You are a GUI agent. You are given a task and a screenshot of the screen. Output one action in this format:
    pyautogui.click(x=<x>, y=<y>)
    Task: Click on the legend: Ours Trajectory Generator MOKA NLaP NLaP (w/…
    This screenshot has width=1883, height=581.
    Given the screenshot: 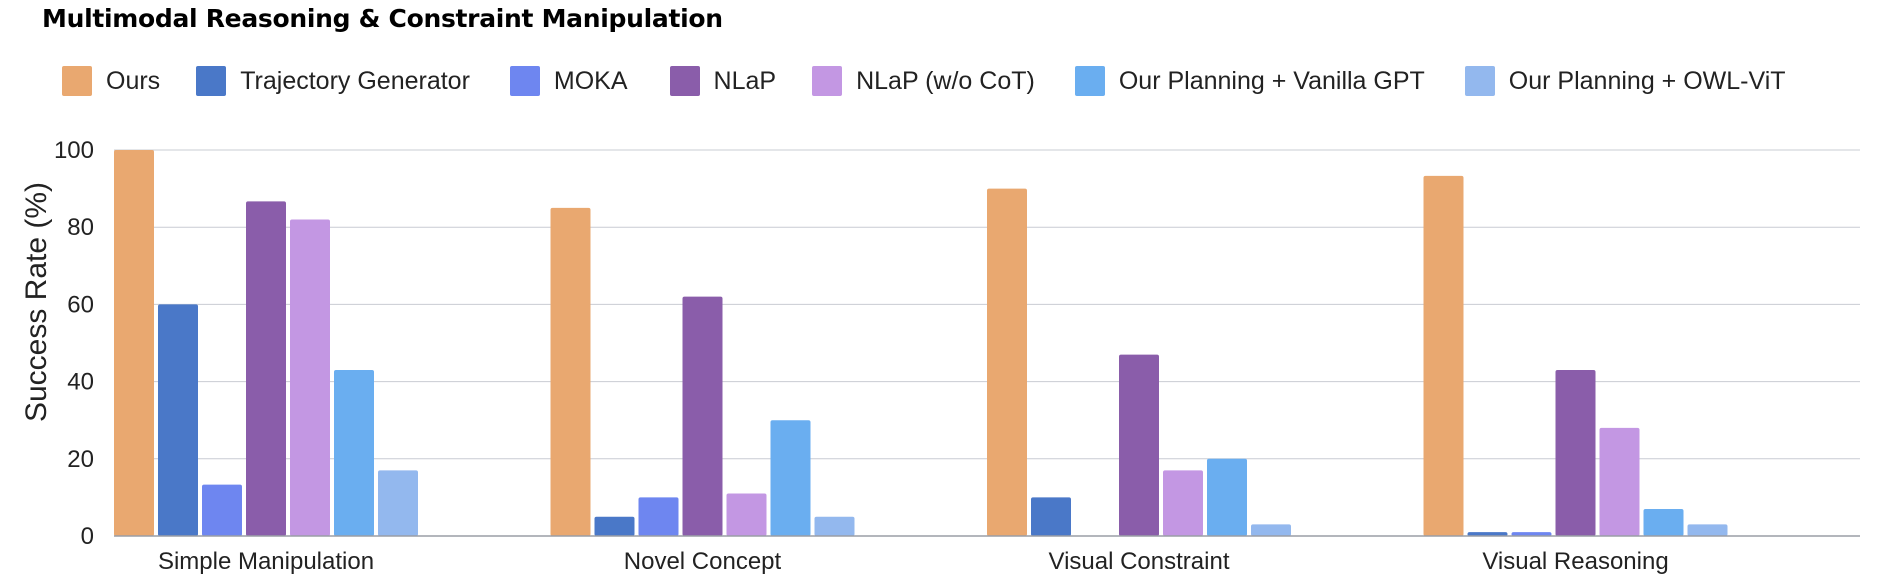 What is the action you would take?
    pyautogui.click(x=924, y=81)
    